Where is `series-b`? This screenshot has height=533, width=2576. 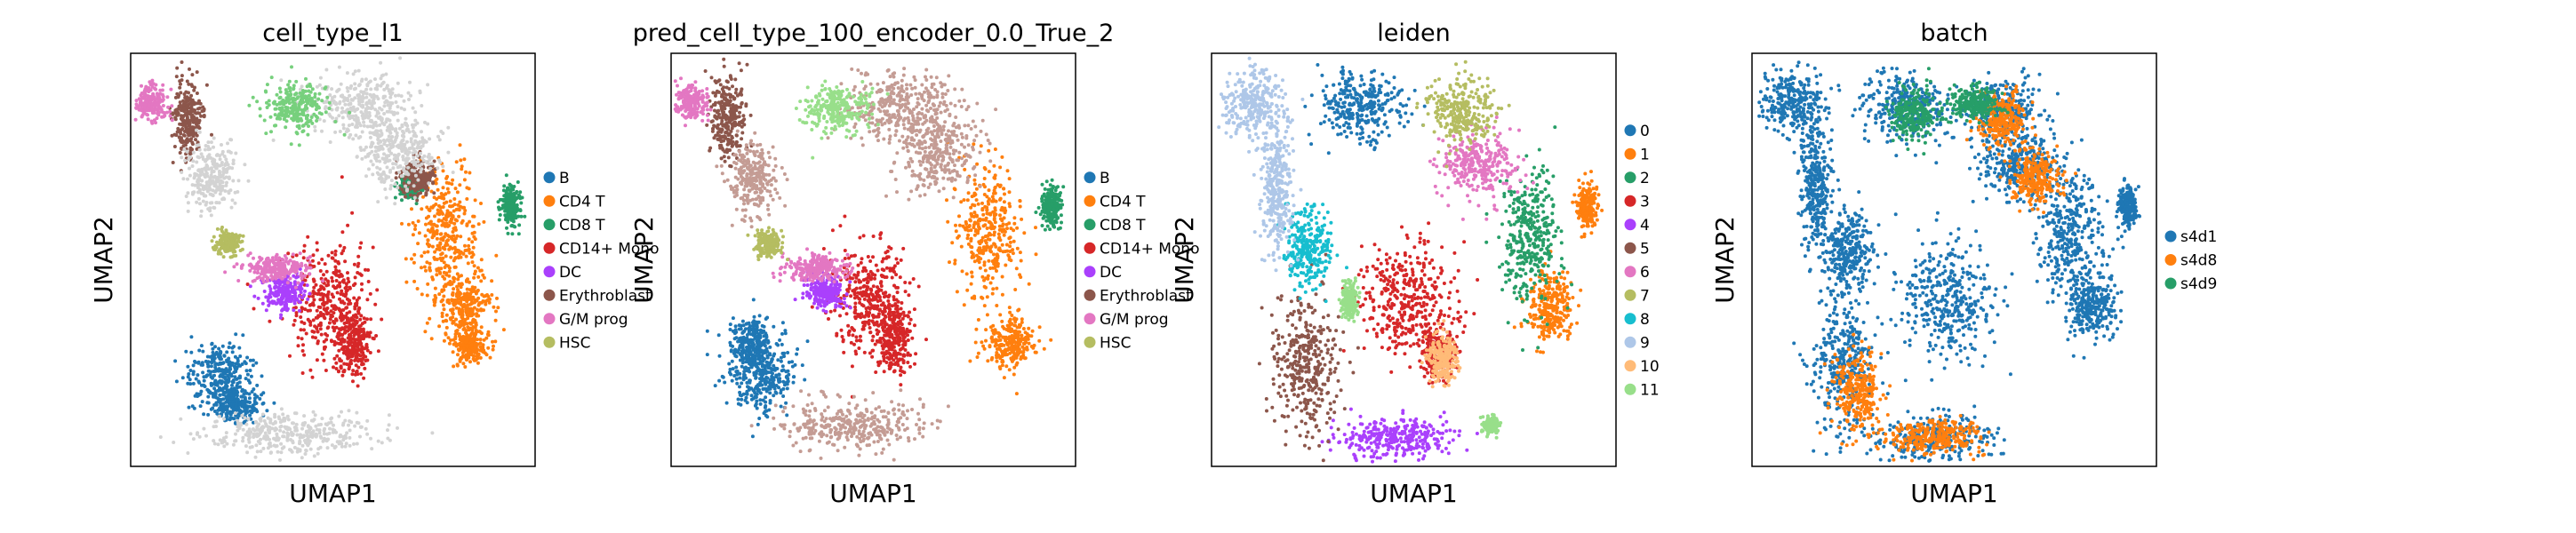
series-b is located at coordinates (224, 379).